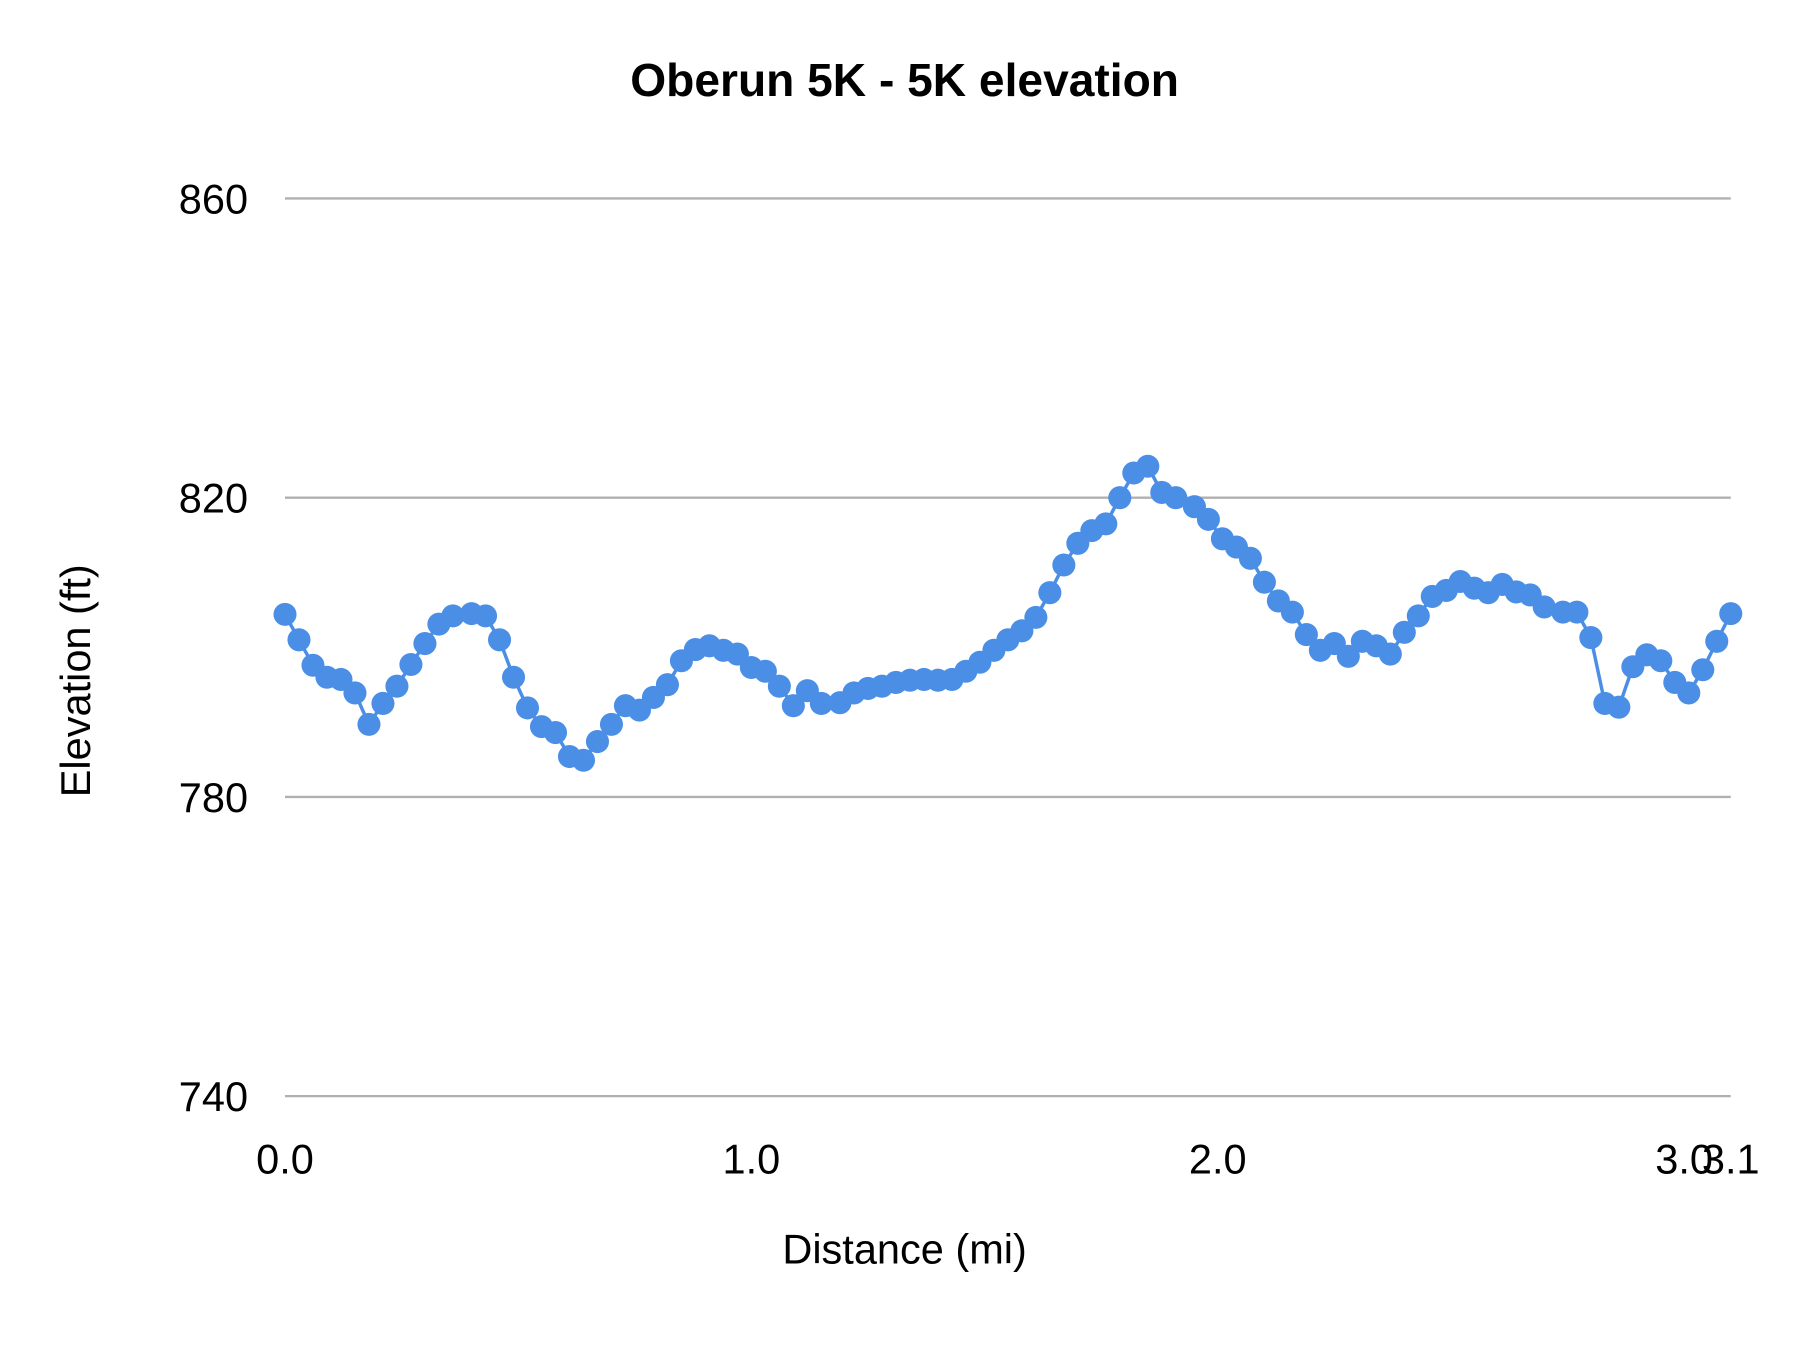  What do you see at coordinates (1218, 1158) in the screenshot?
I see `x-tick-label: 2.0` at bounding box center [1218, 1158].